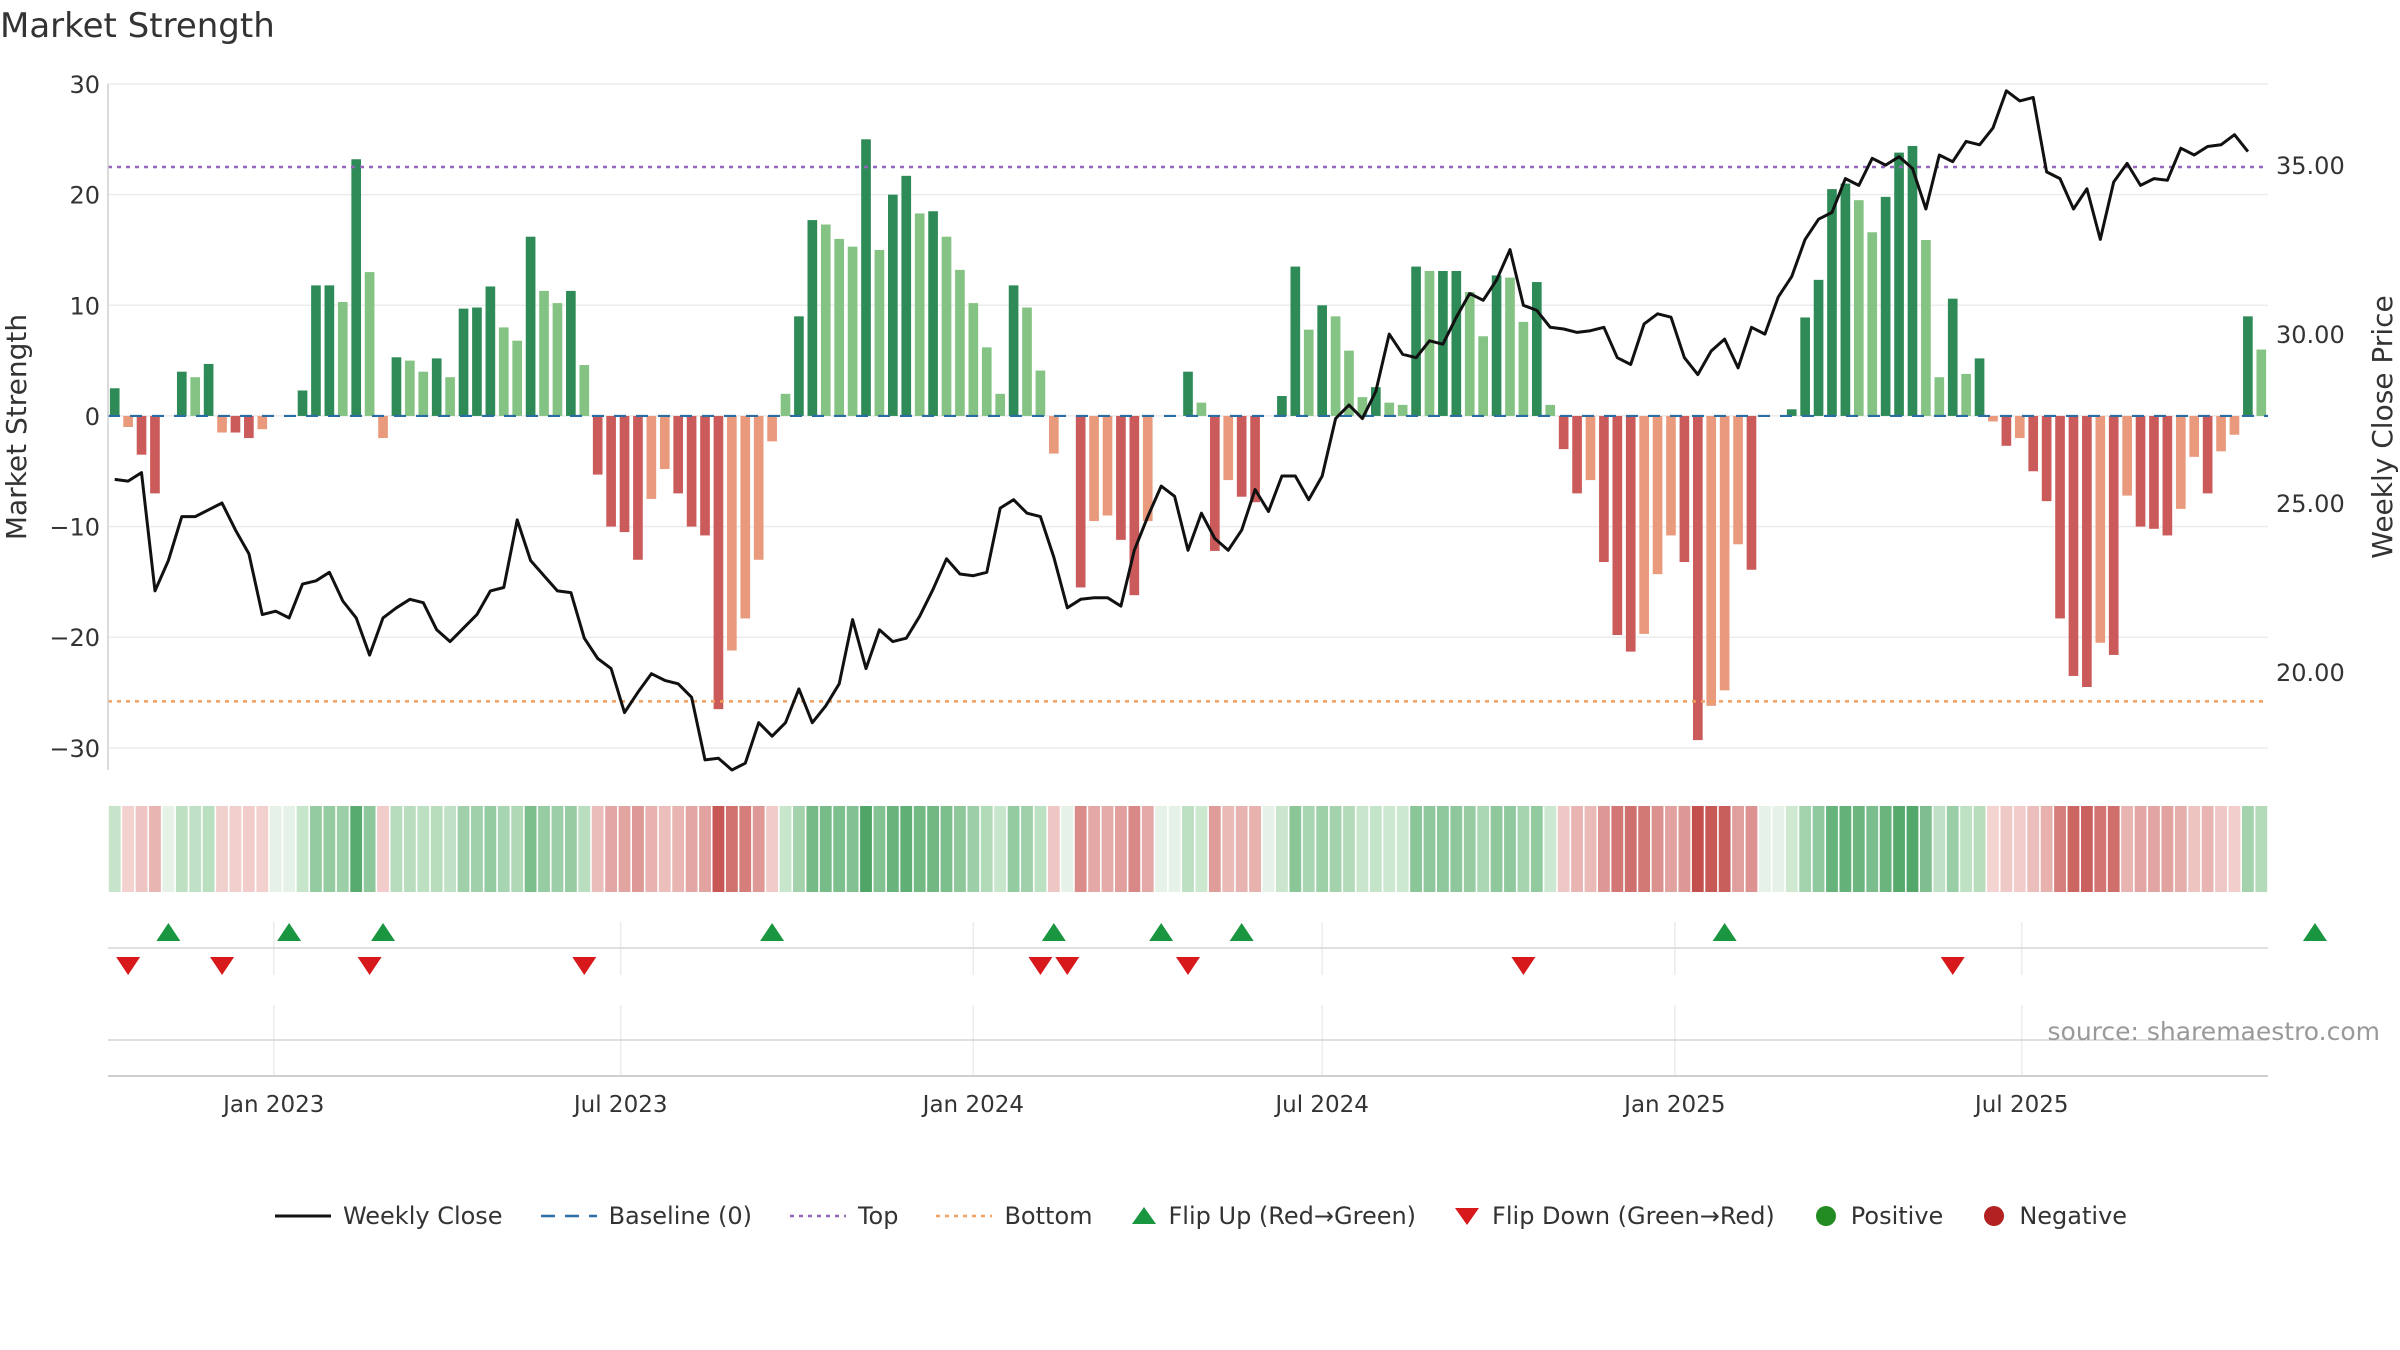 The image size is (2400, 1350). Describe the element at coordinates (1673, 1105) in the screenshot. I see `x-tick-label: Jan 2025` at that location.